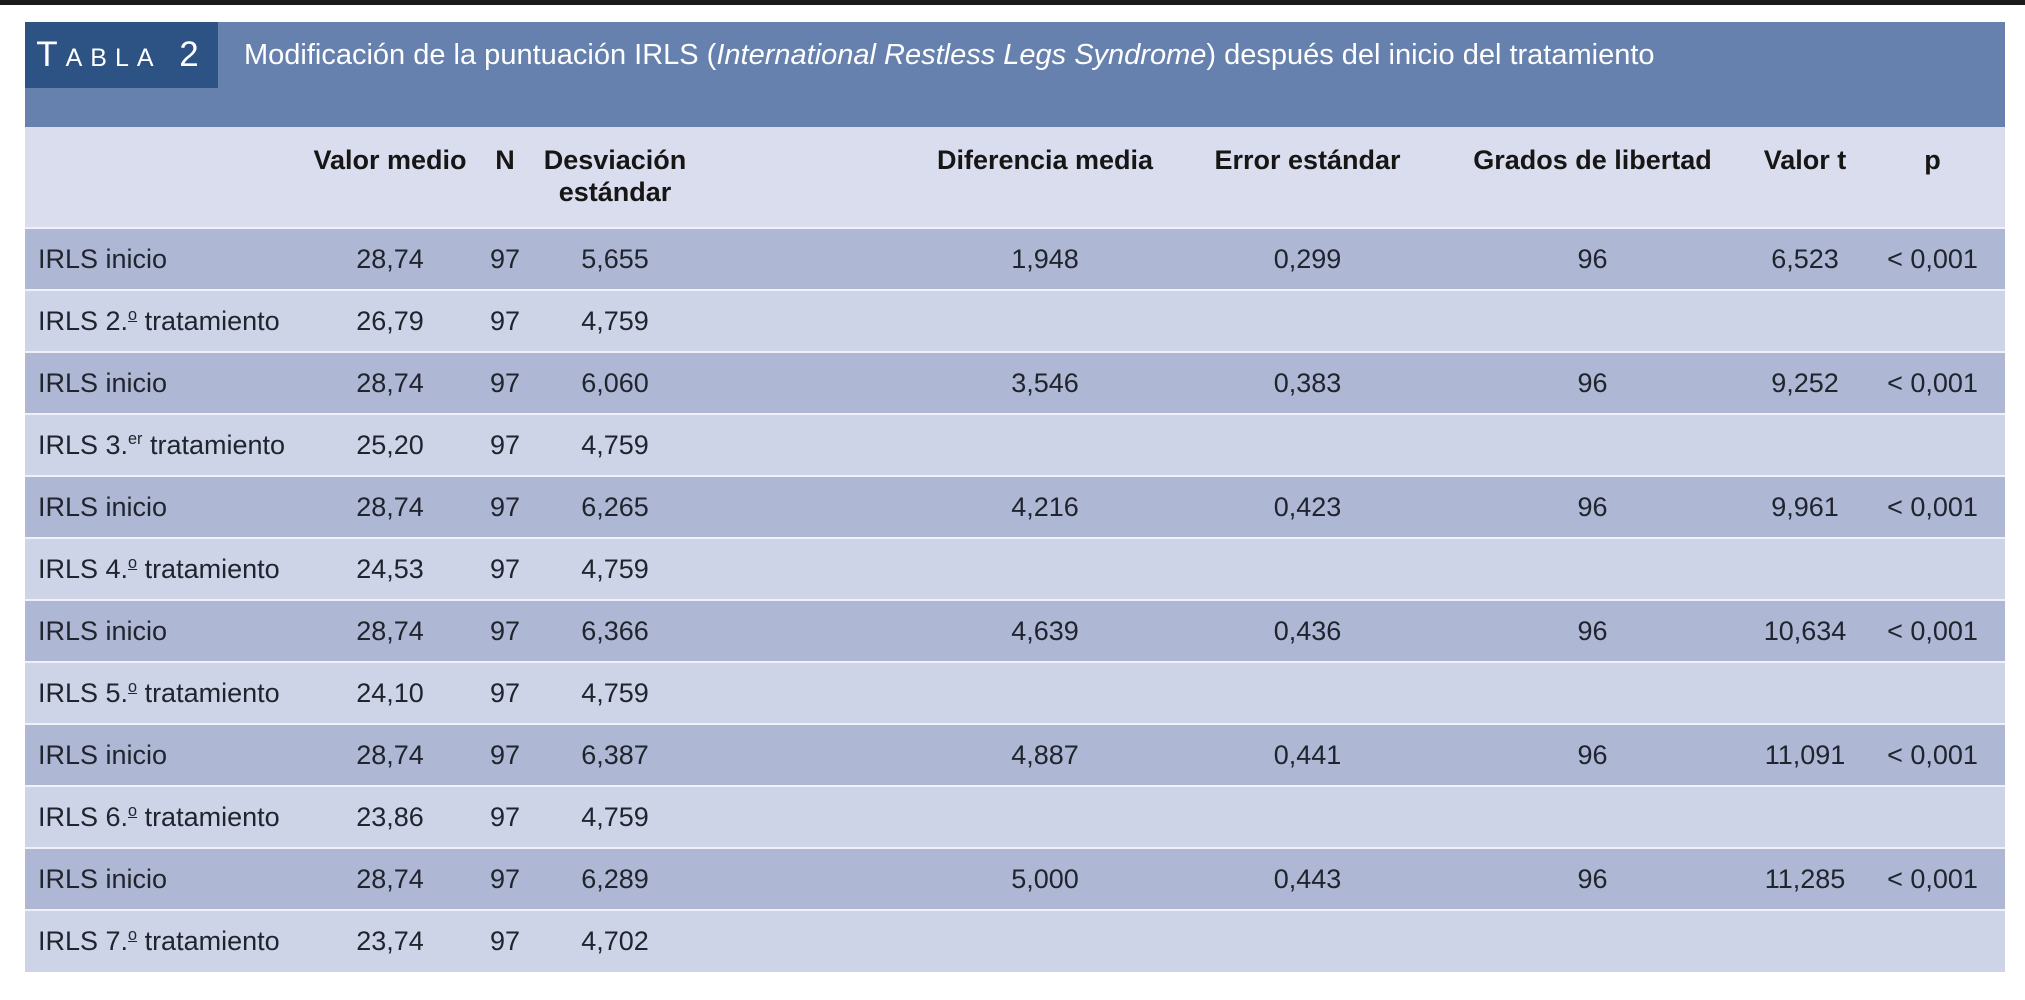 The image size is (2025, 1000). I want to click on cell-desv: 4,702, so click(615, 940).